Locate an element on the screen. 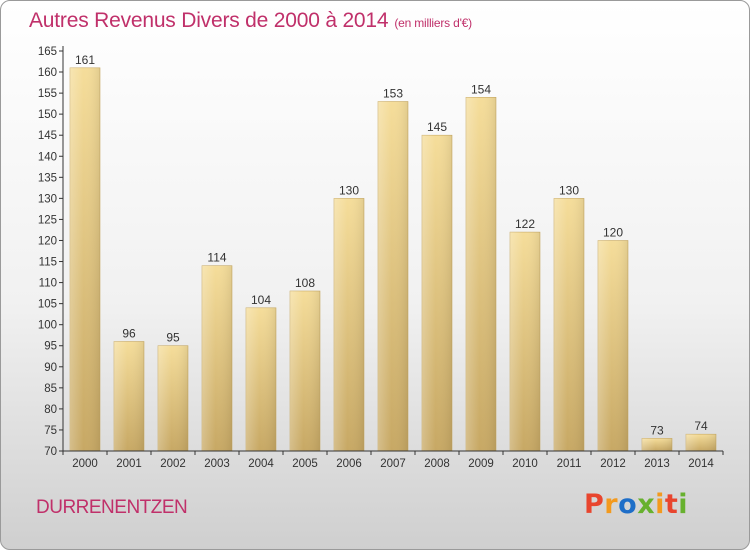 This screenshot has height=550, width=750. logo-letter: t is located at coordinates (671, 504).